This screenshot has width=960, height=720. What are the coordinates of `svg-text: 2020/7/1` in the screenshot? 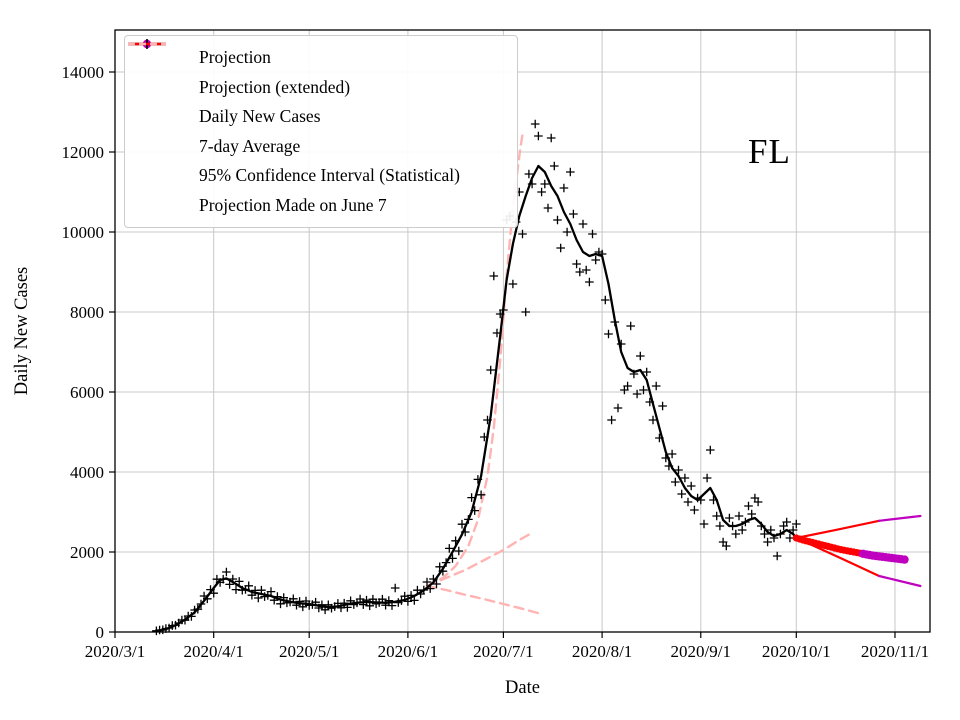 It's located at (503, 651).